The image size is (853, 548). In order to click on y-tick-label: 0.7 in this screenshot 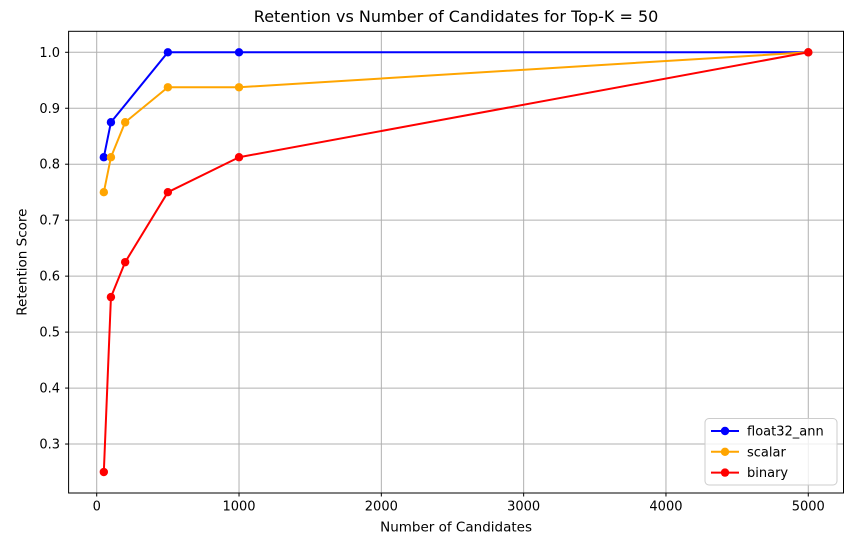, I will do `click(49, 221)`.